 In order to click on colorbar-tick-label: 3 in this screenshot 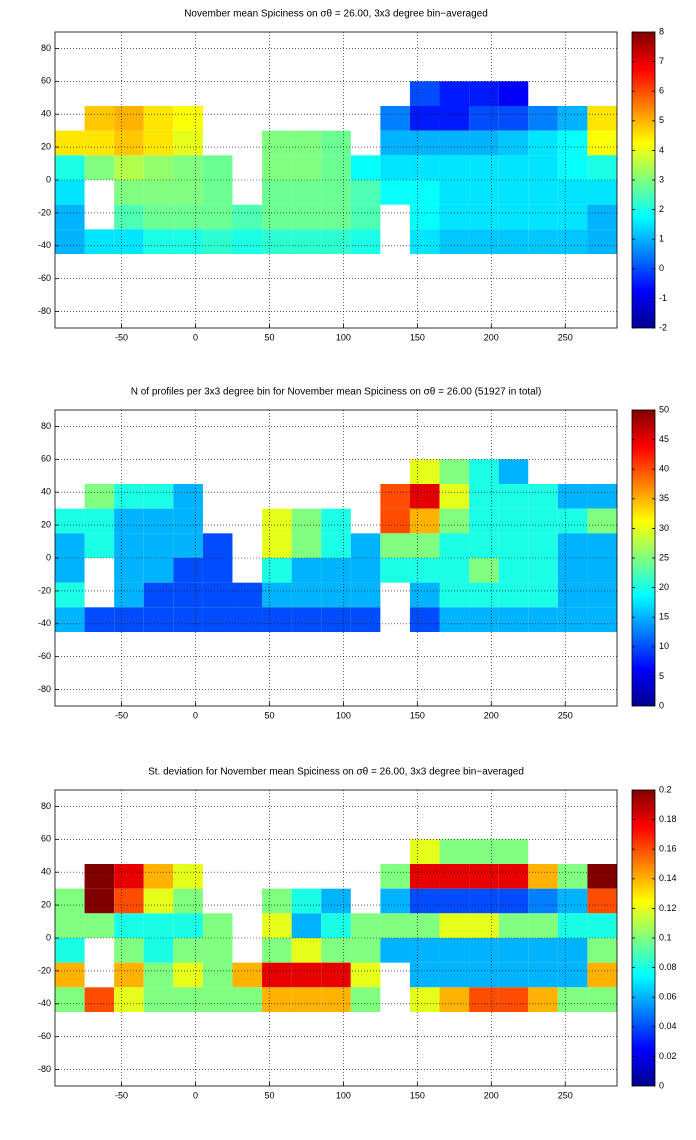, I will do `click(661, 179)`.